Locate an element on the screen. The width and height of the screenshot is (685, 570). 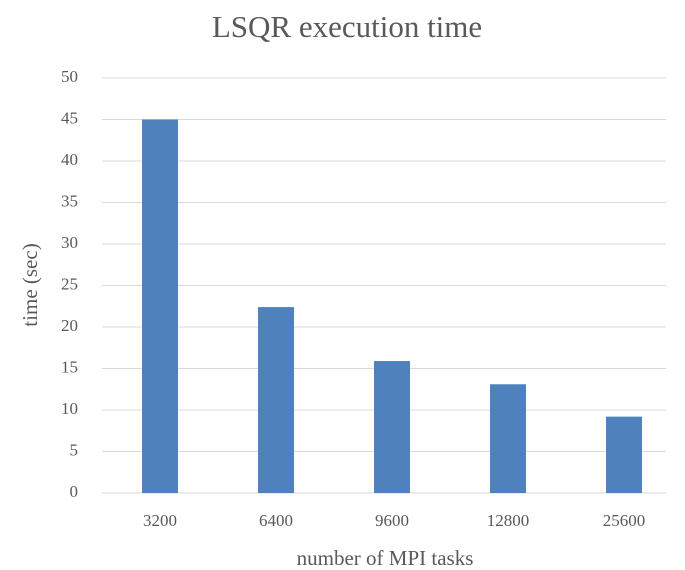
x-tick-label: 25600 is located at coordinates (624, 520).